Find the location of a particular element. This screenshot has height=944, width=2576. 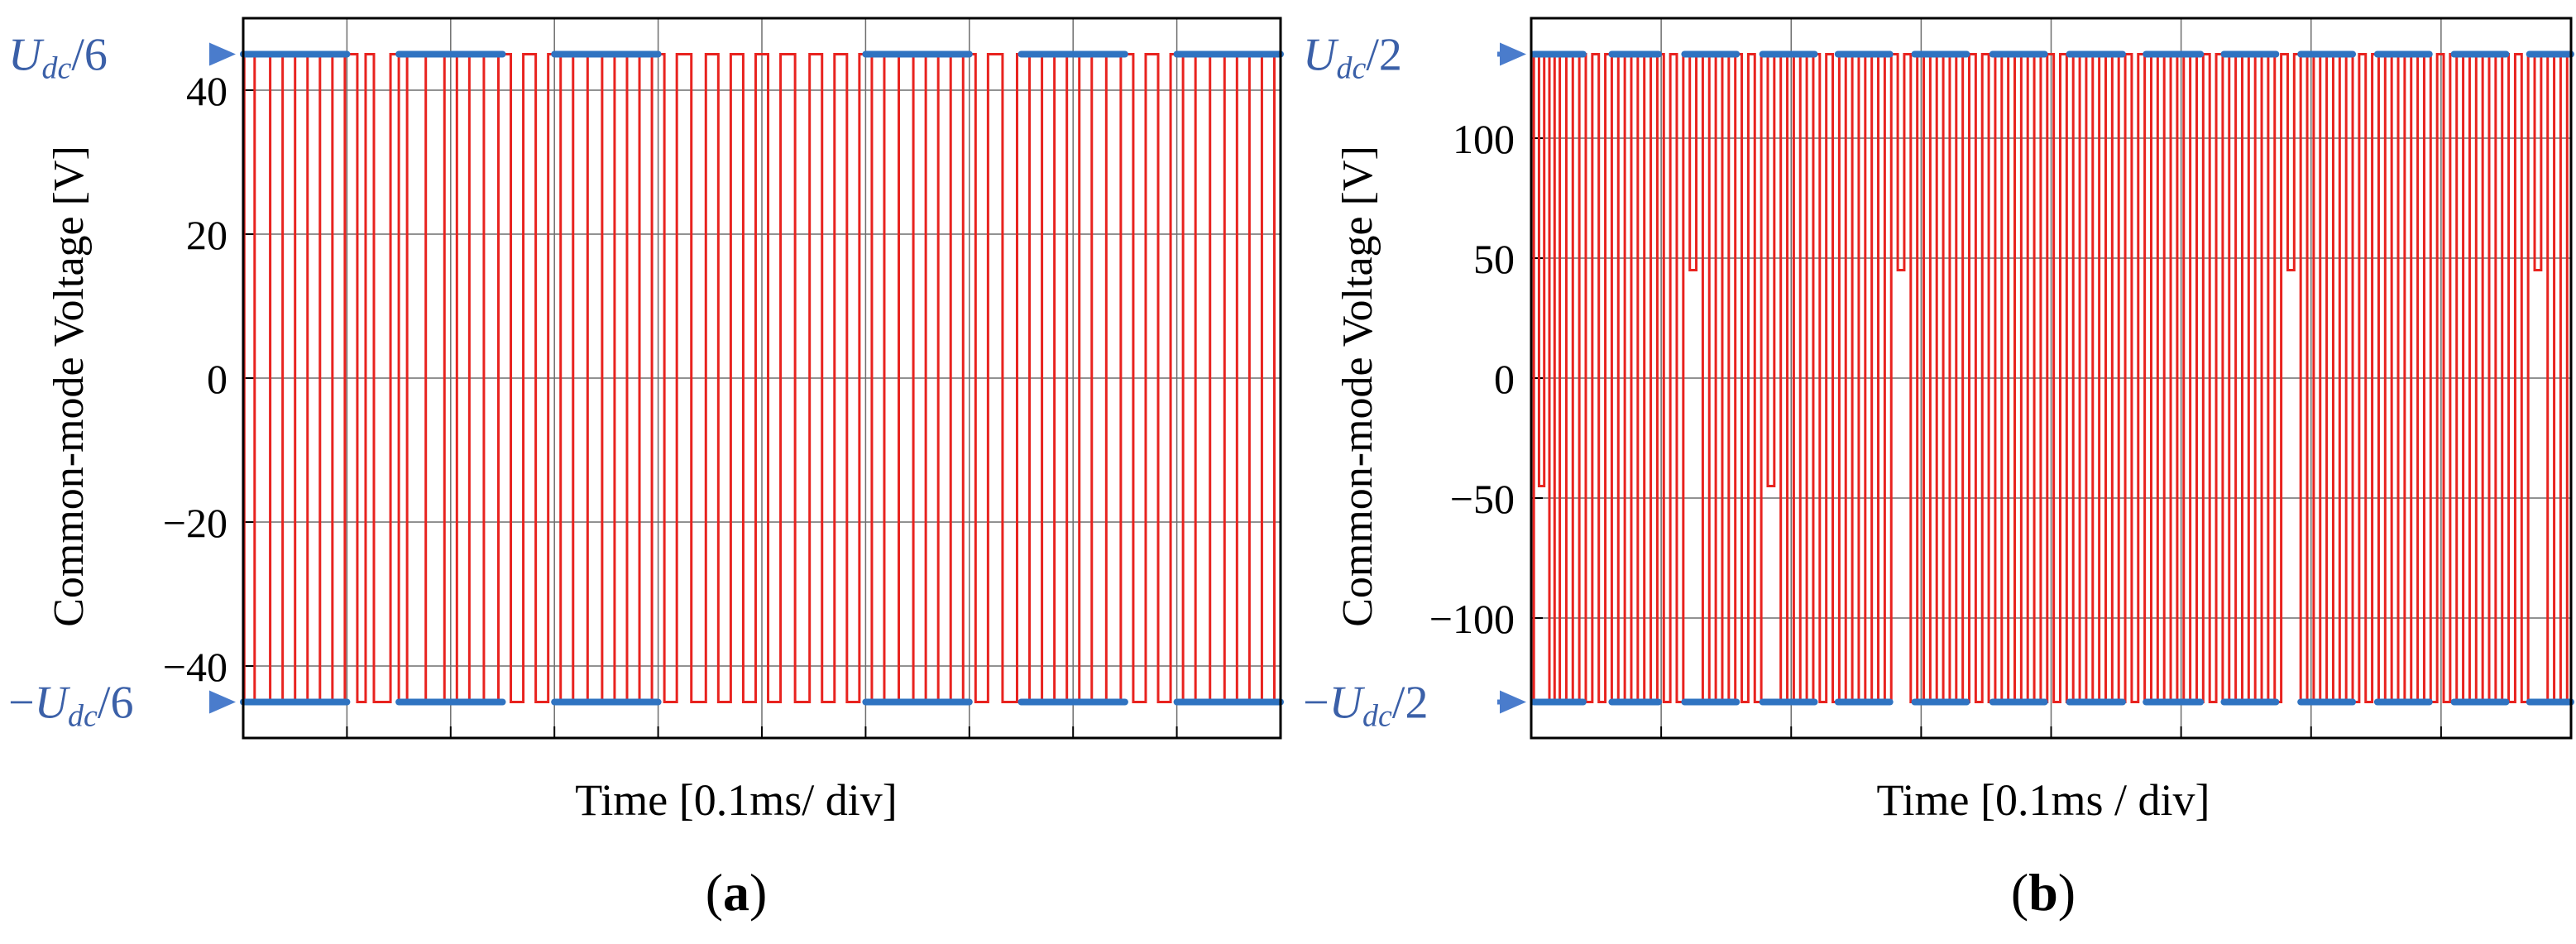

y-tick-label: −100 is located at coordinates (1472, 619).